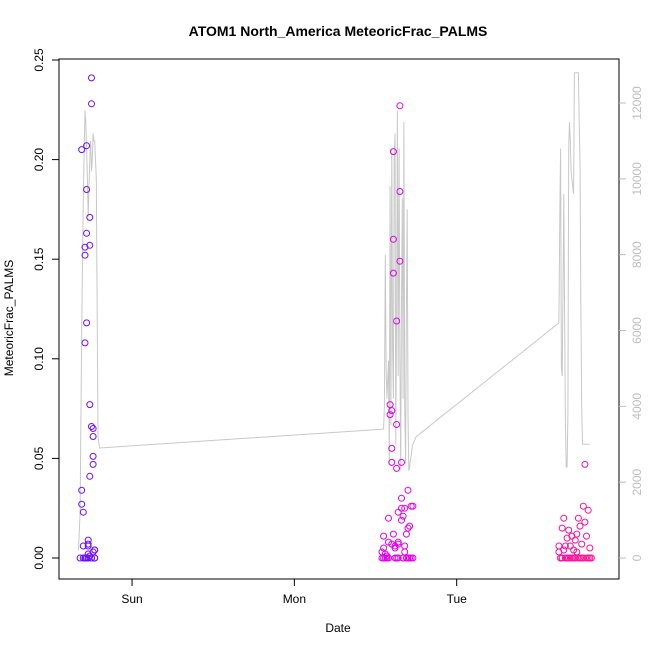 Image resolution: width=650 pixels, height=650 pixels. I want to click on y-tick-label: 0.20, so click(39, 160).